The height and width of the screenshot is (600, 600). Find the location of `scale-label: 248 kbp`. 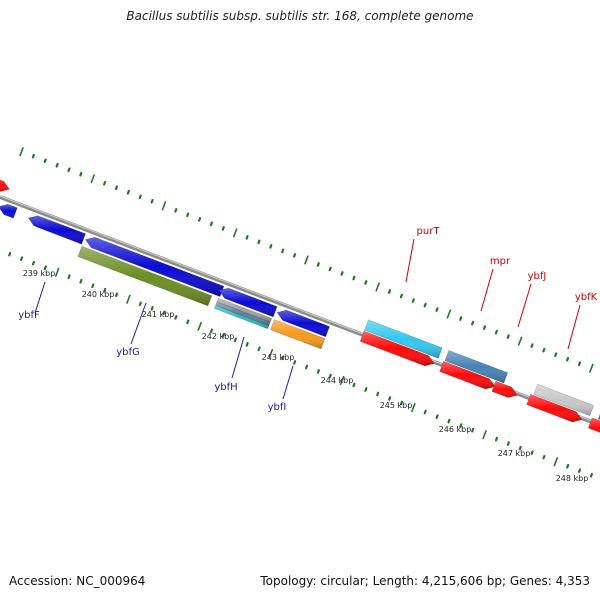

scale-label: 248 kbp is located at coordinates (572, 478).